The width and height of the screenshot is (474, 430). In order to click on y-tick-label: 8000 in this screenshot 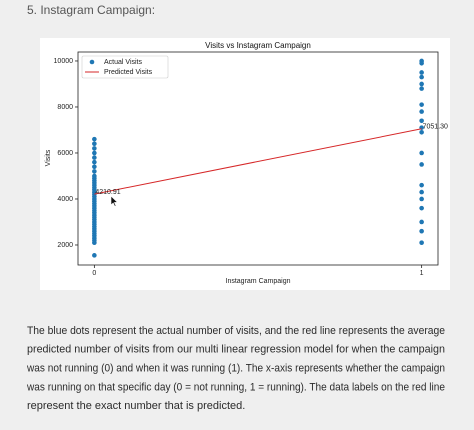, I will do `click(65, 107)`.